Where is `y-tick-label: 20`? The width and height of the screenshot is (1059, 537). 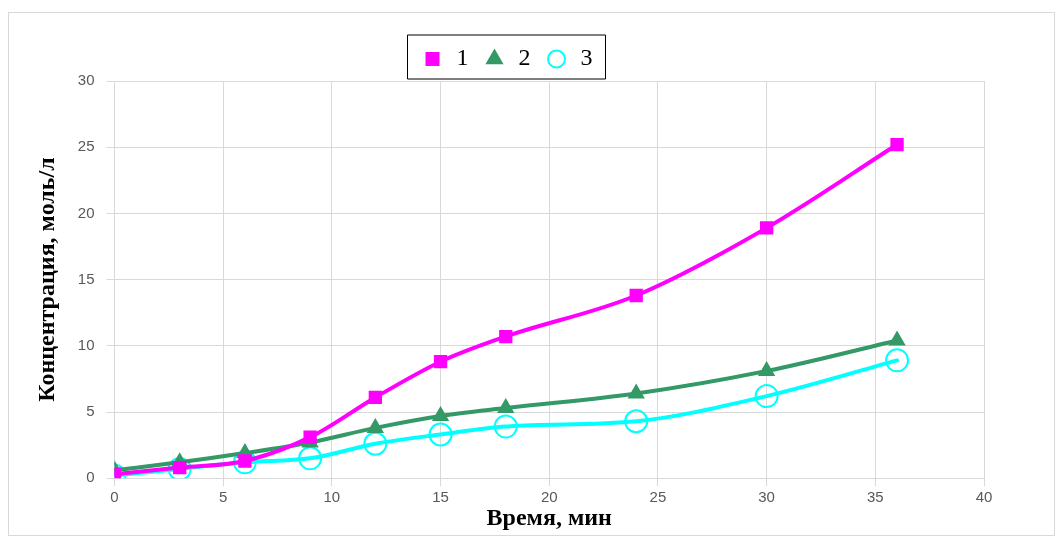
y-tick-label: 20 is located at coordinates (86, 212).